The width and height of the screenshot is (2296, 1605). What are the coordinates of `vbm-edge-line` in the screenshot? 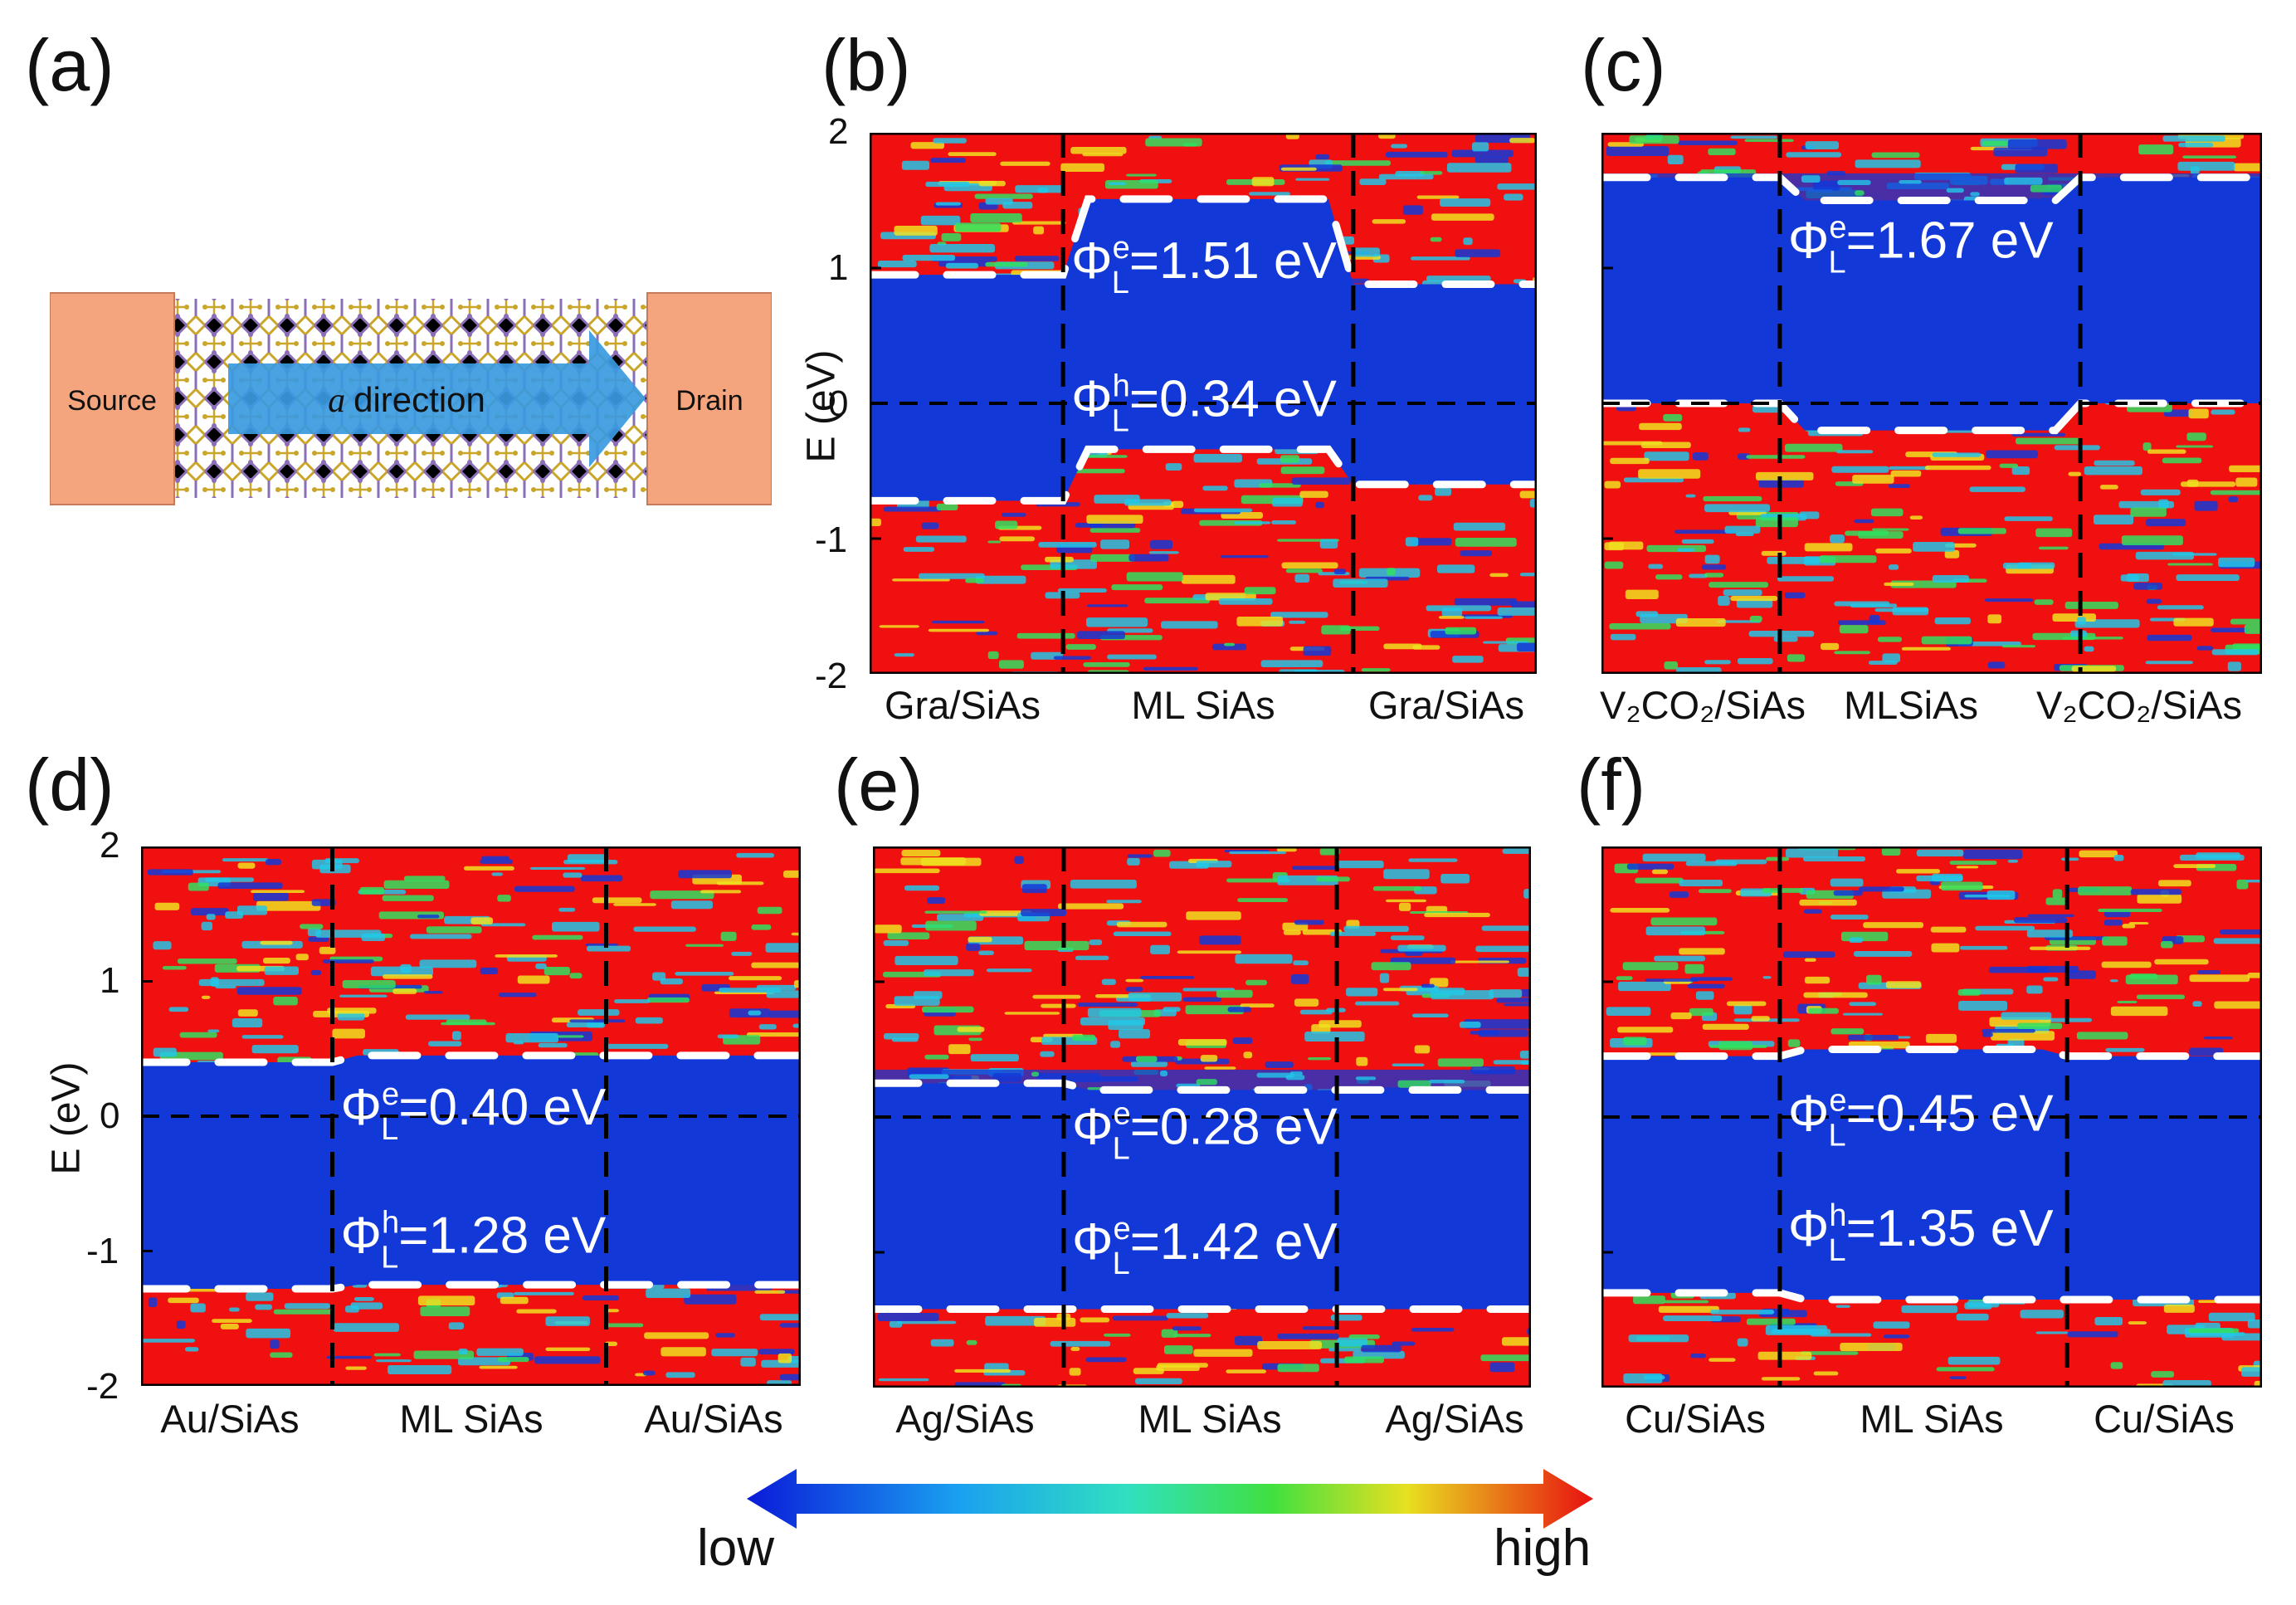 It's located at (1931, 417).